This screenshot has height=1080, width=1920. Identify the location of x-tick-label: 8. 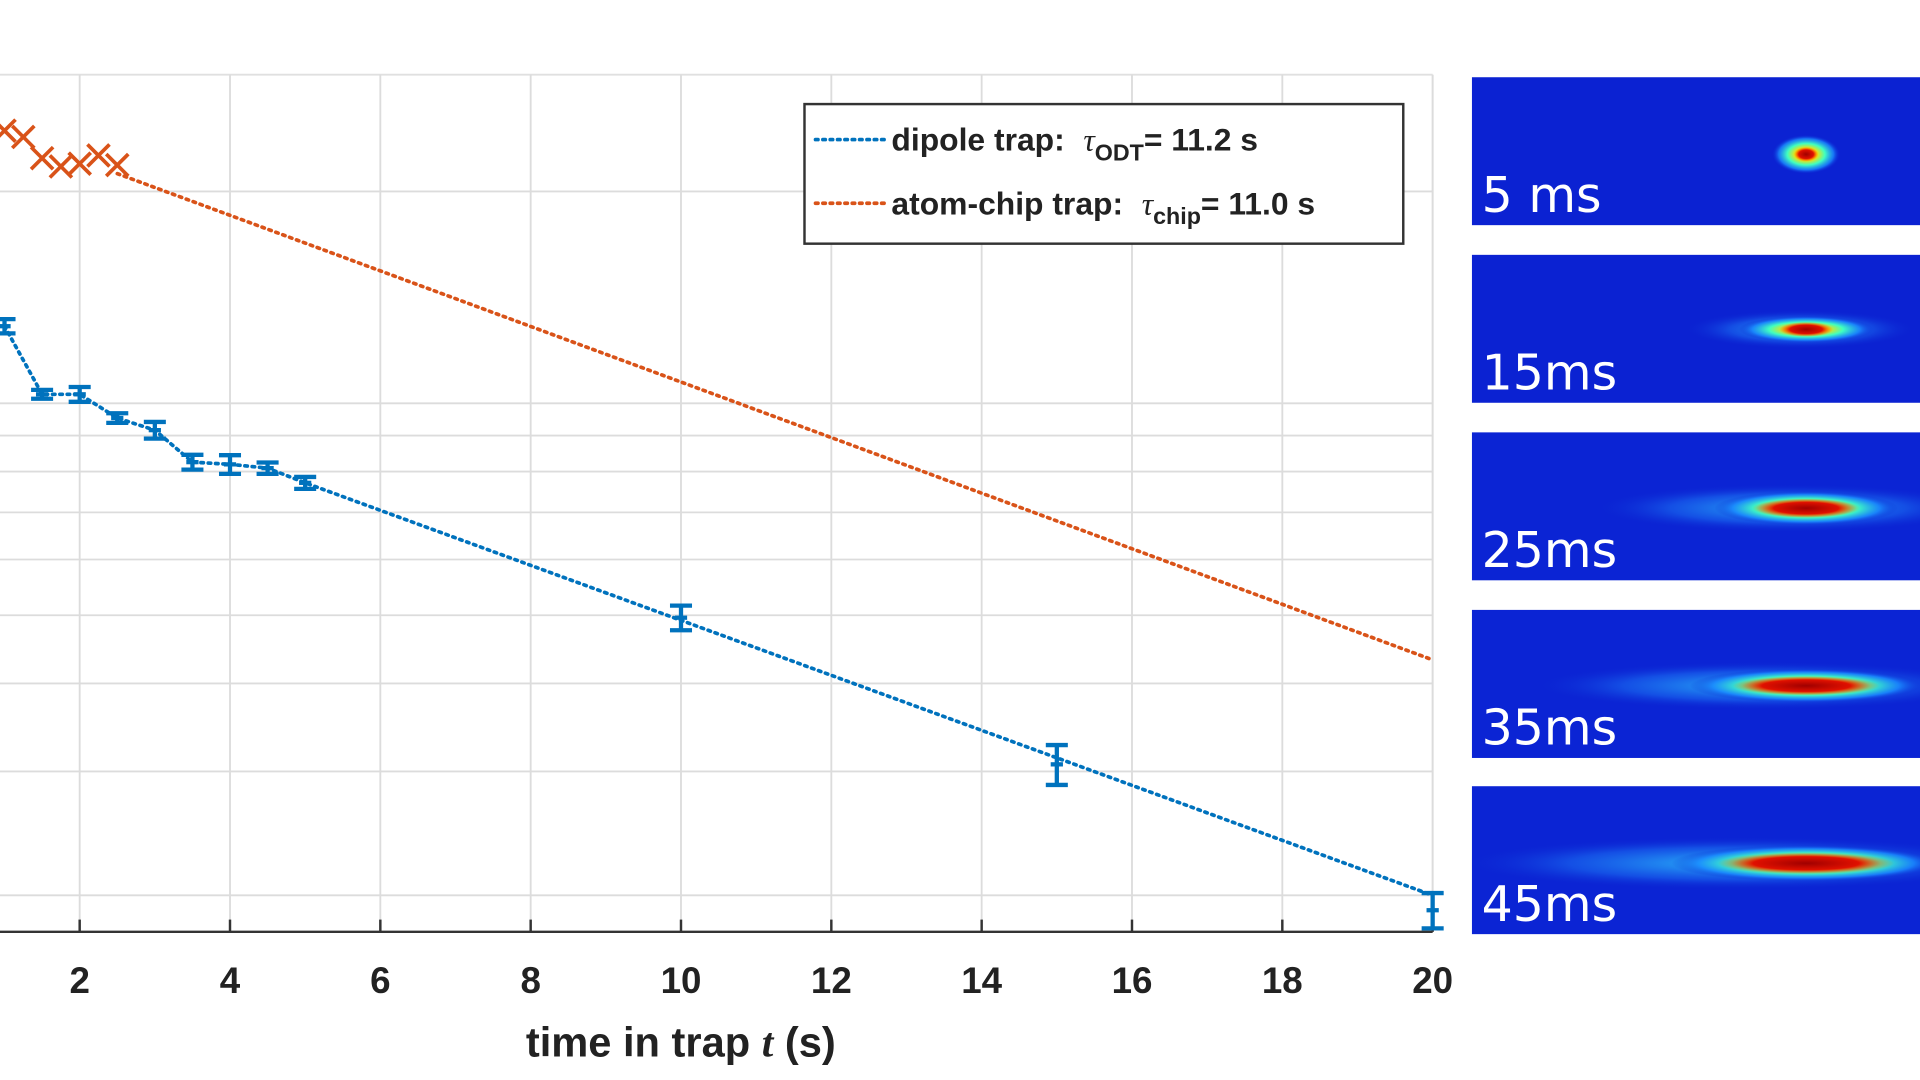
(530, 980).